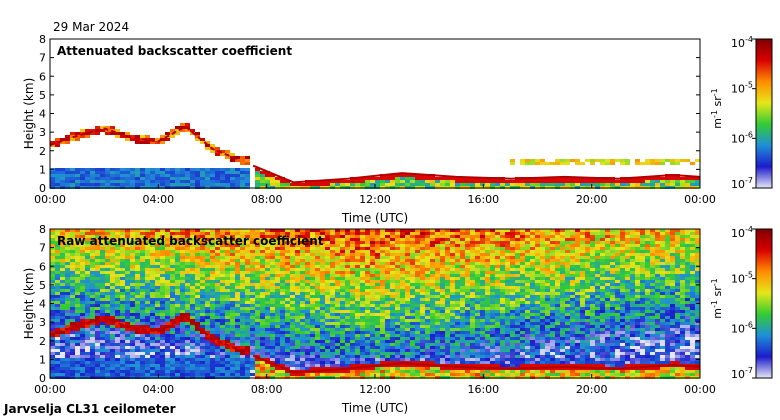  I want to click on date-label: 29 Mar 2024, so click(91, 27).